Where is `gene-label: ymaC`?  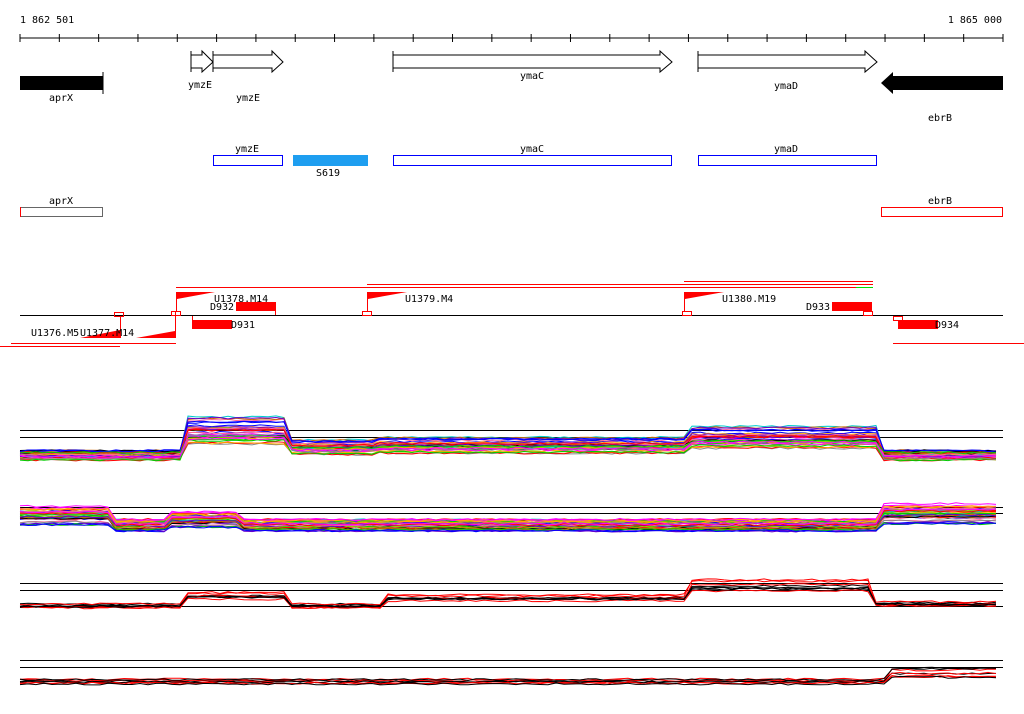
gene-label: ymaC is located at coordinates (532, 76).